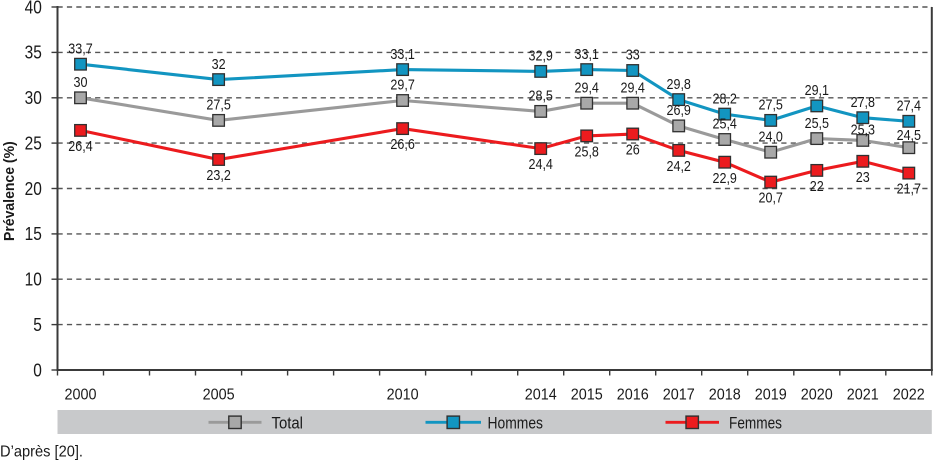  I want to click on svg-text: 35, so click(33, 53).